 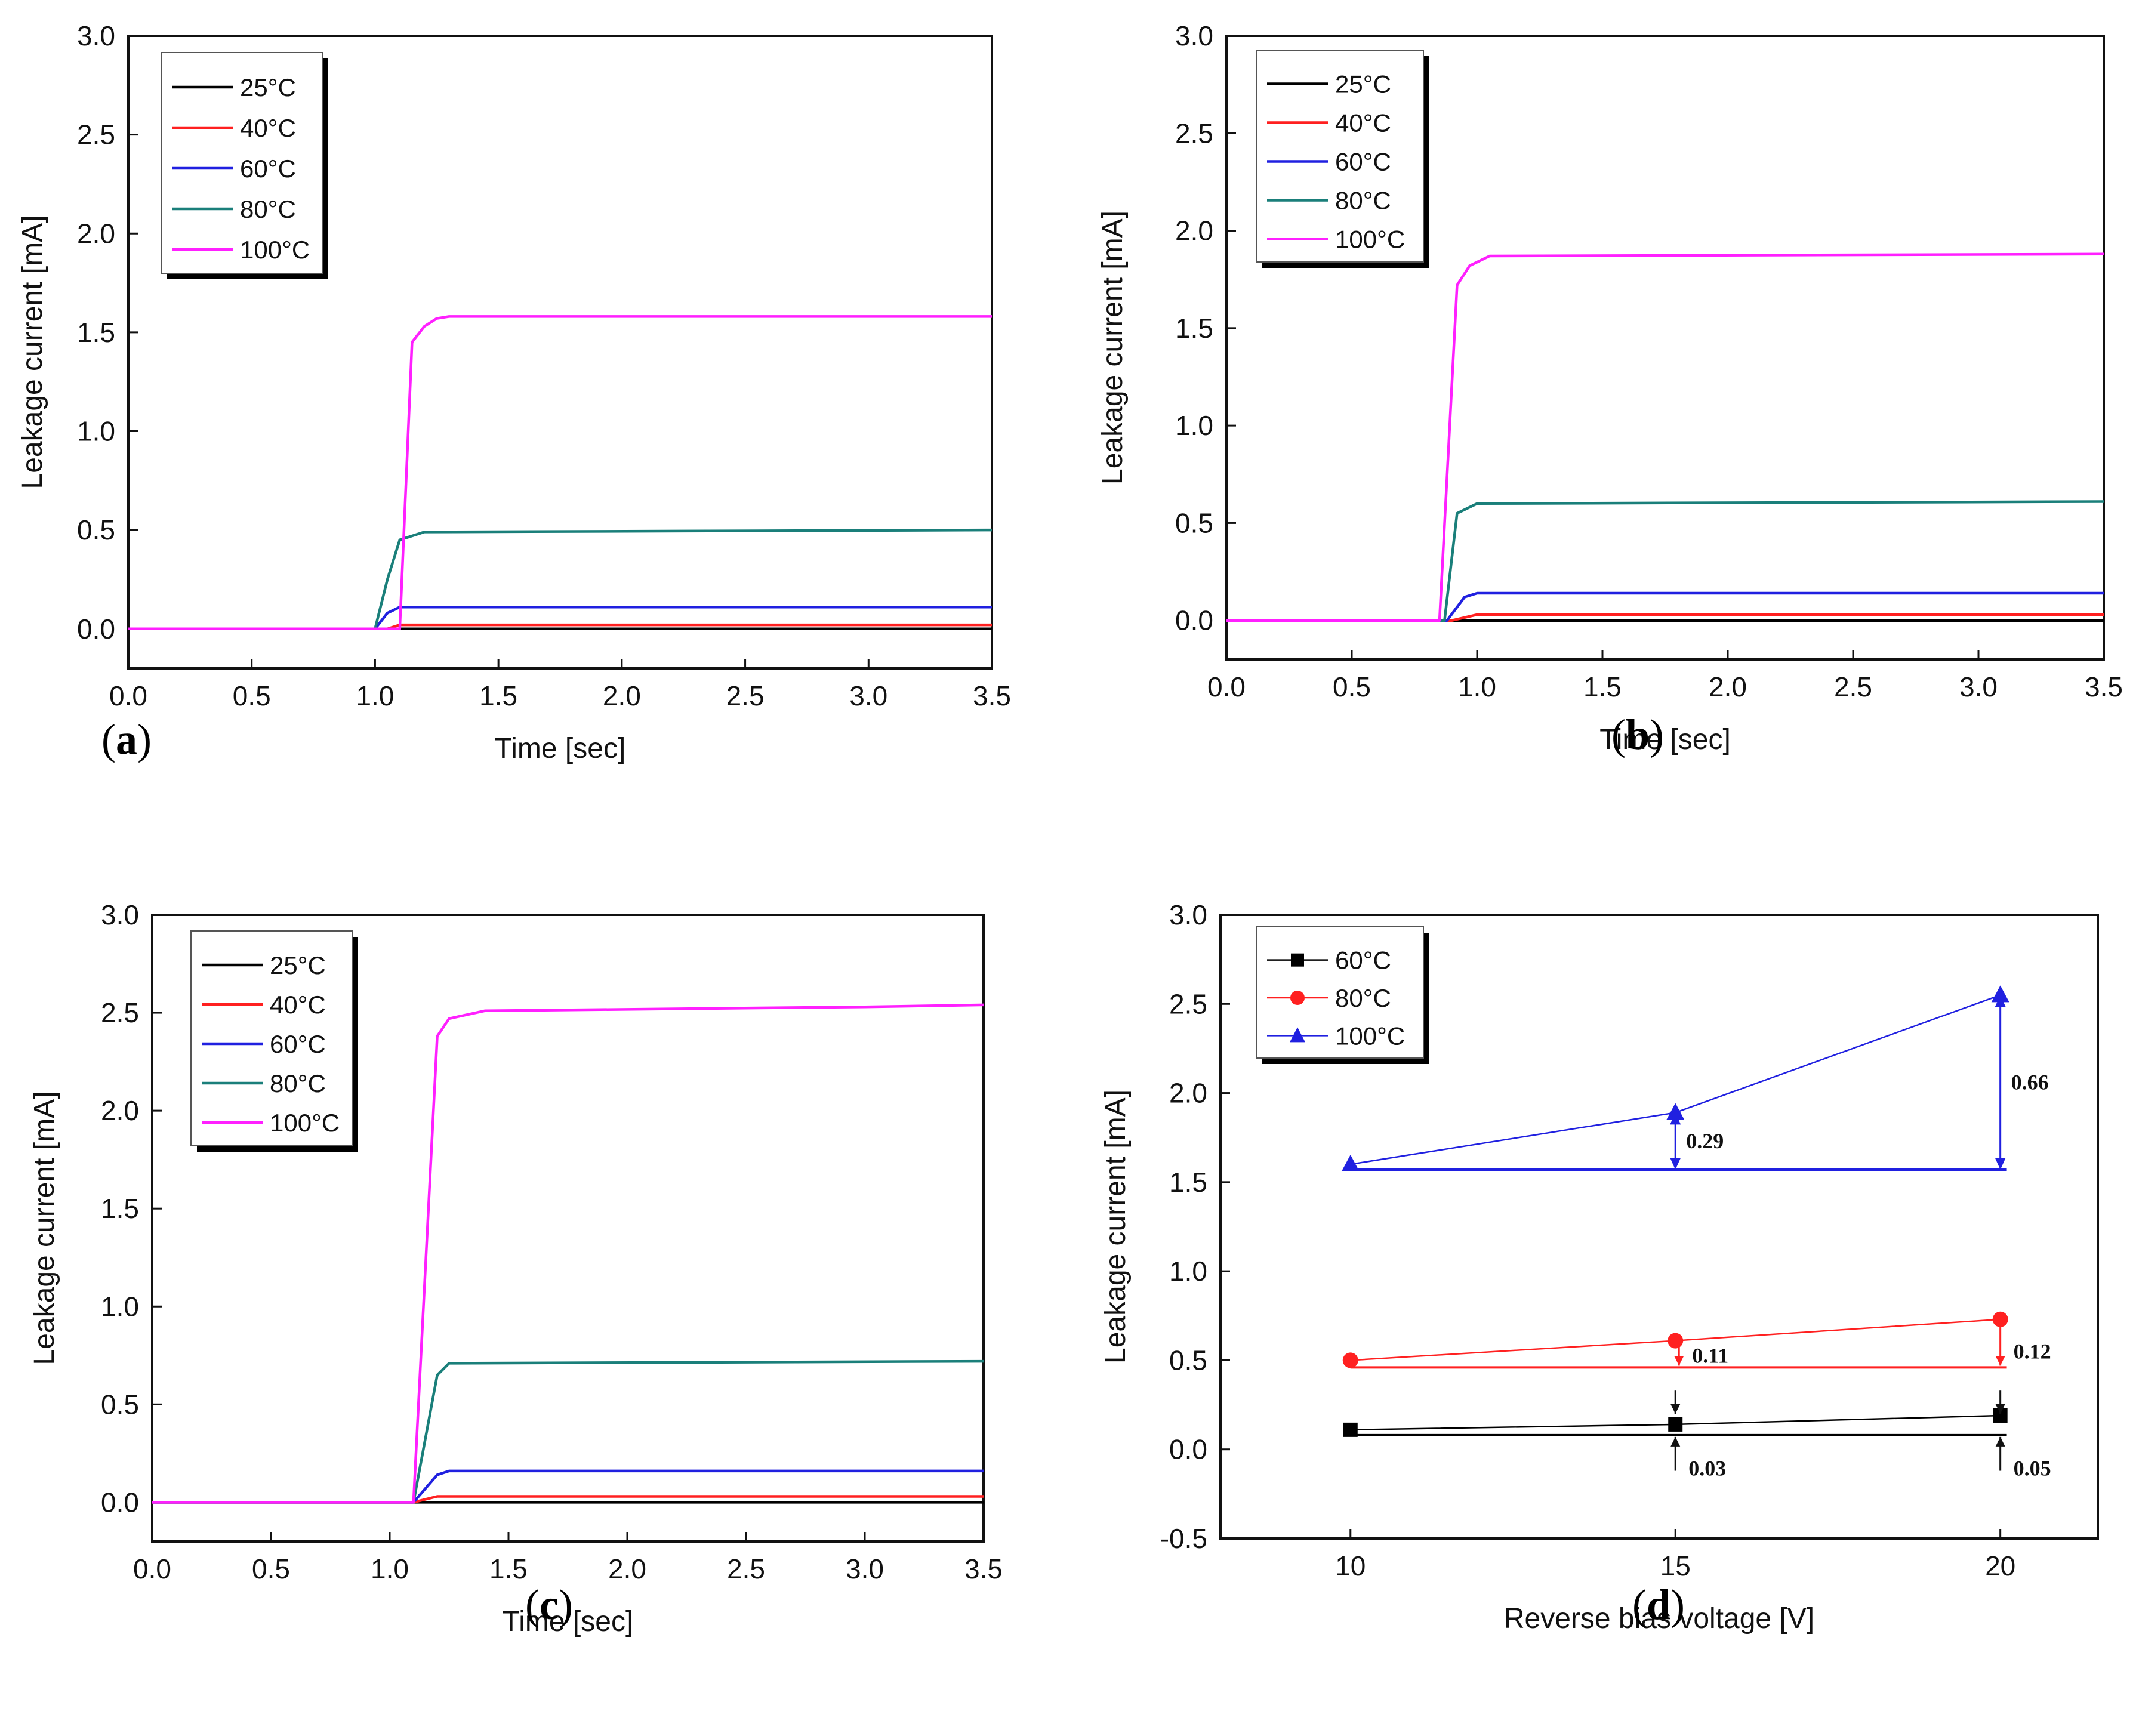 What do you see at coordinates (2032, 1351) in the screenshot?
I see `difference-label: 0.12` at bounding box center [2032, 1351].